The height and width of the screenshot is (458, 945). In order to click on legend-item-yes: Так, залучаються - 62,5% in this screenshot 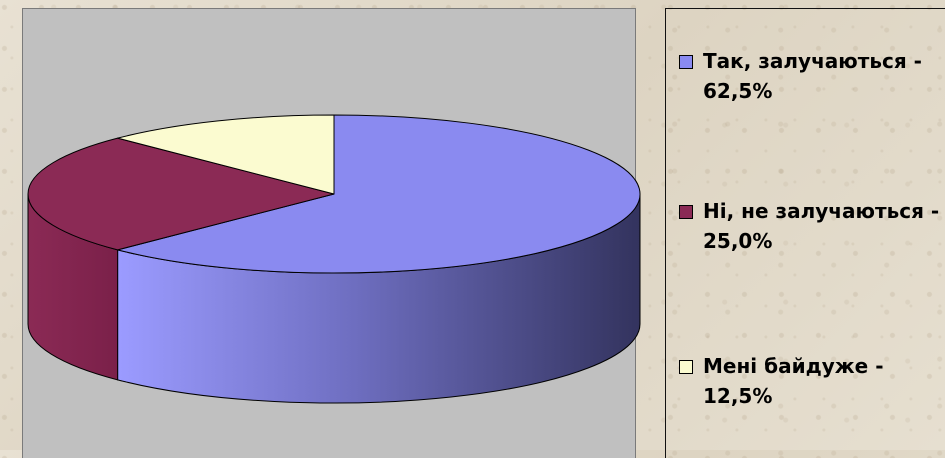, I will do `click(812, 76)`.